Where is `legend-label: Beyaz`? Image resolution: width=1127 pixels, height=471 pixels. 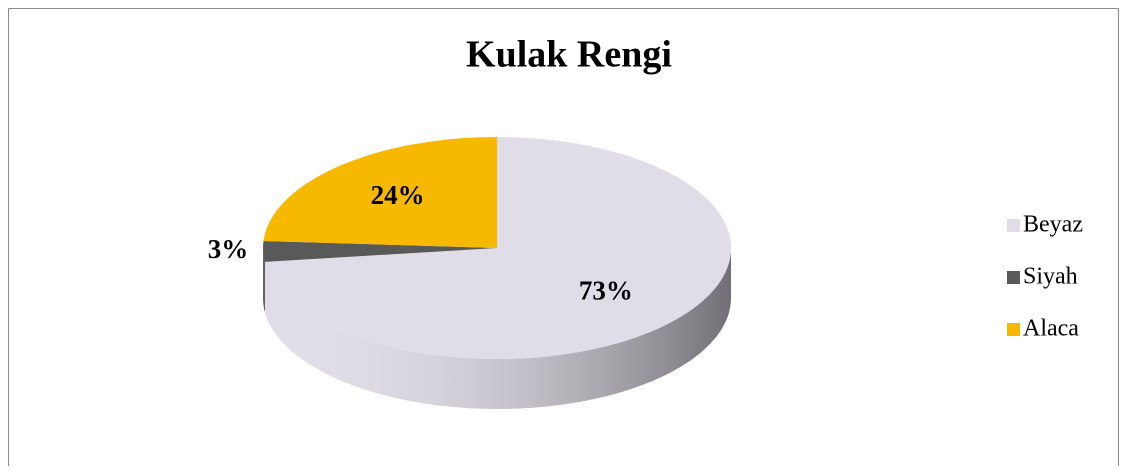
legend-label: Beyaz is located at coordinates (1053, 225).